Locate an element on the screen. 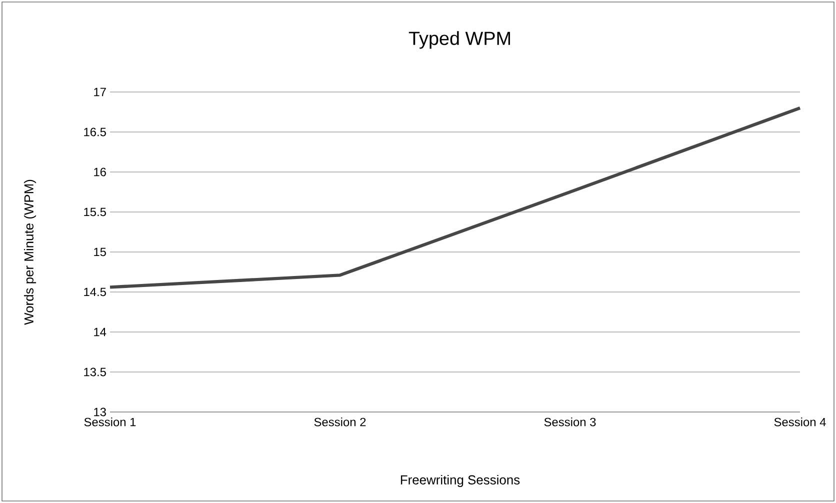 Image resolution: width=836 pixels, height=503 pixels. y-tick-label: 15 is located at coordinates (100, 252).